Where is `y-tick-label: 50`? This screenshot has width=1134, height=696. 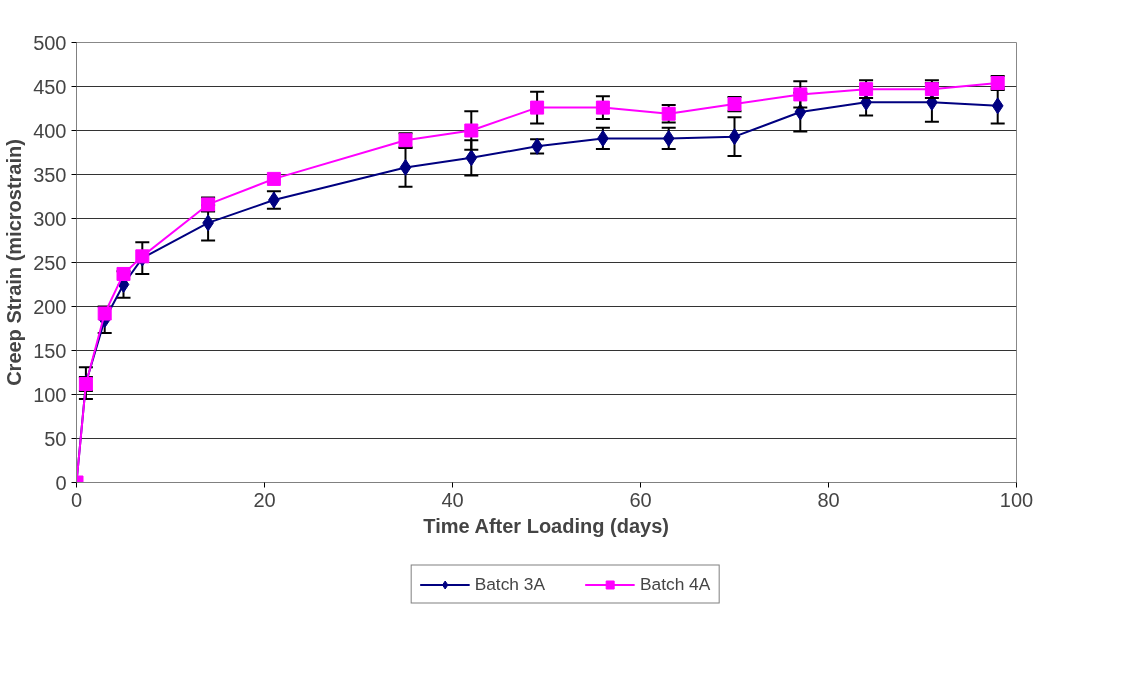
y-tick-label: 50 is located at coordinates (55, 438).